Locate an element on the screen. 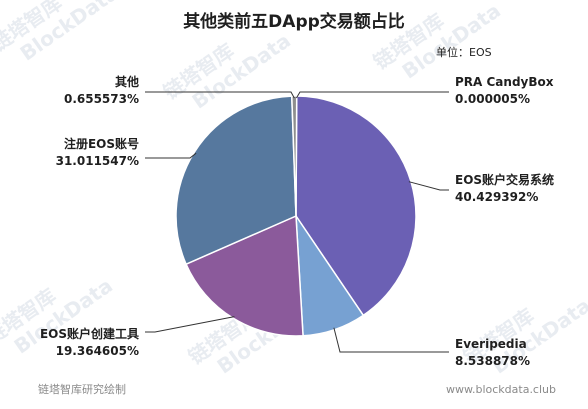 The height and width of the screenshot is (409, 588). slice-value-label: 0.000005% is located at coordinates (492, 99).